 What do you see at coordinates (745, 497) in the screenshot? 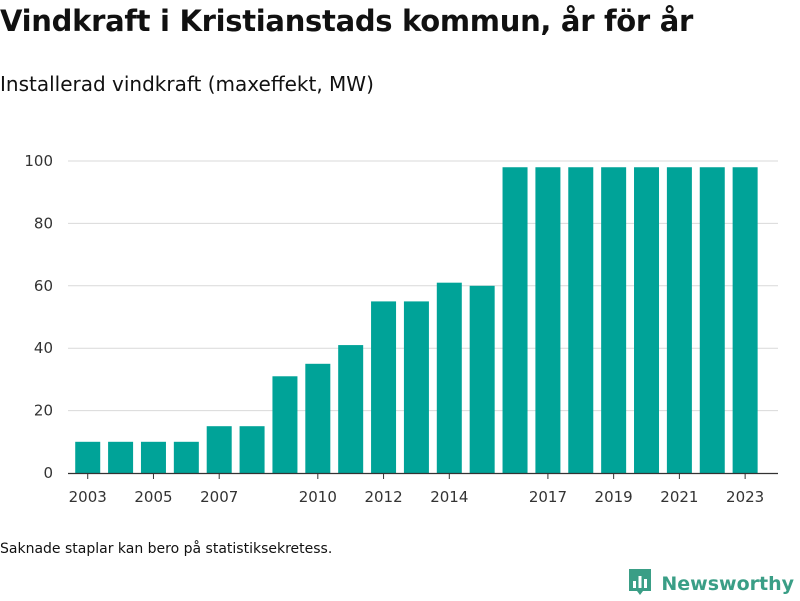
I see `x-tick-label: 2023` at bounding box center [745, 497].